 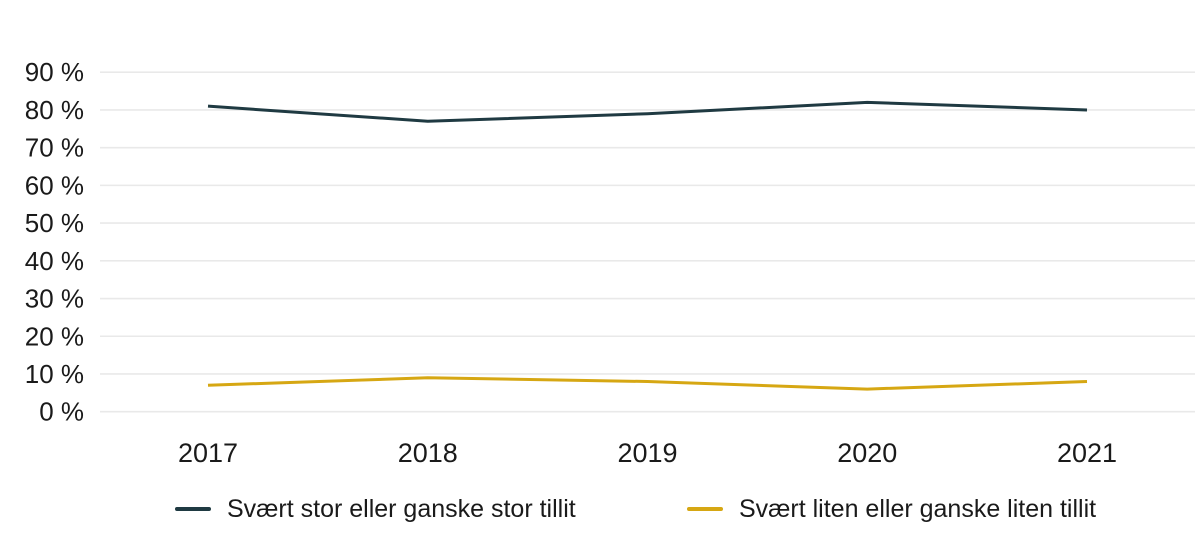 What do you see at coordinates (54, 72) in the screenshot?
I see `y-axis-tick-label: 90 %` at bounding box center [54, 72].